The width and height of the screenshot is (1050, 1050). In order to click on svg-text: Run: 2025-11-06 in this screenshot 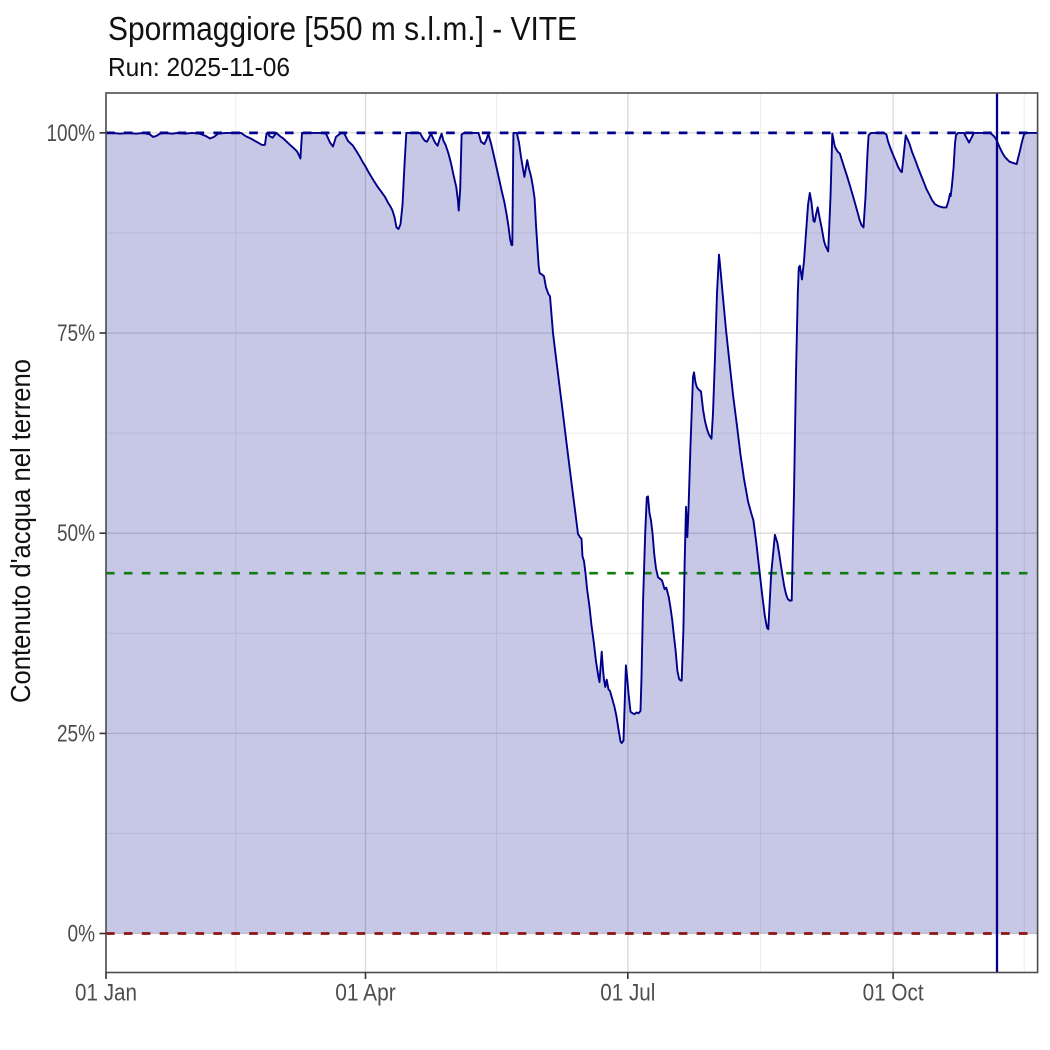, I will do `click(199, 67)`.